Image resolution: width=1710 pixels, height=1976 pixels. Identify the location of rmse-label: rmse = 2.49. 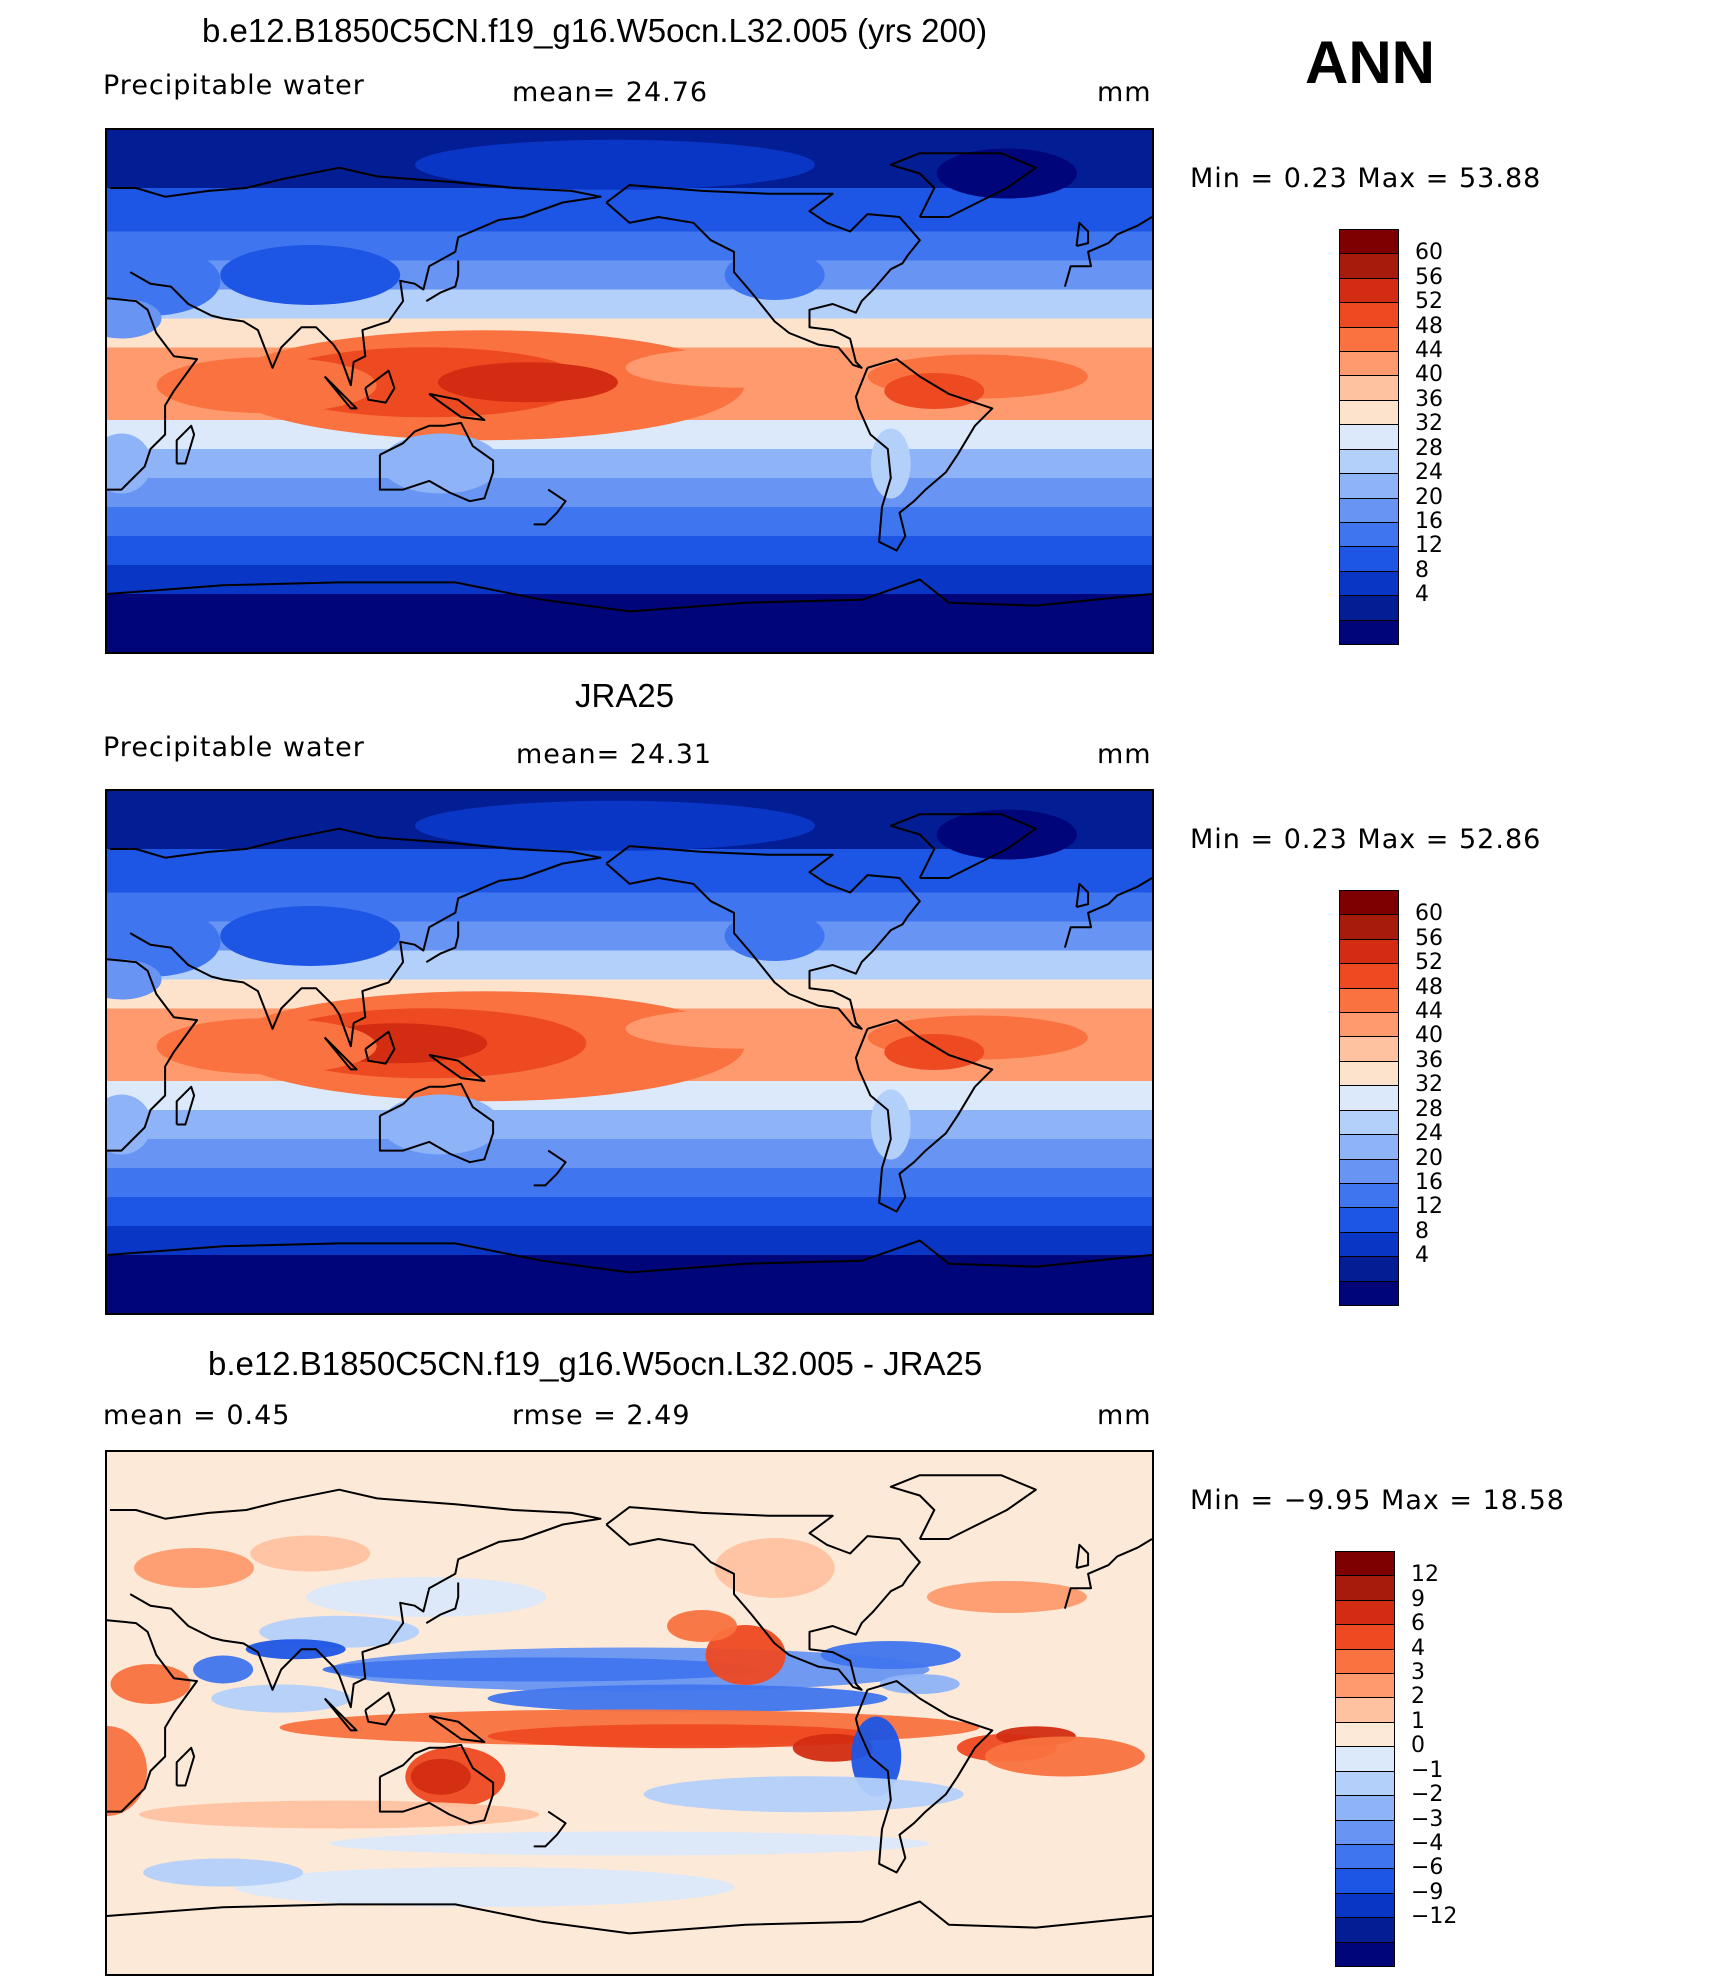
(601, 1415).